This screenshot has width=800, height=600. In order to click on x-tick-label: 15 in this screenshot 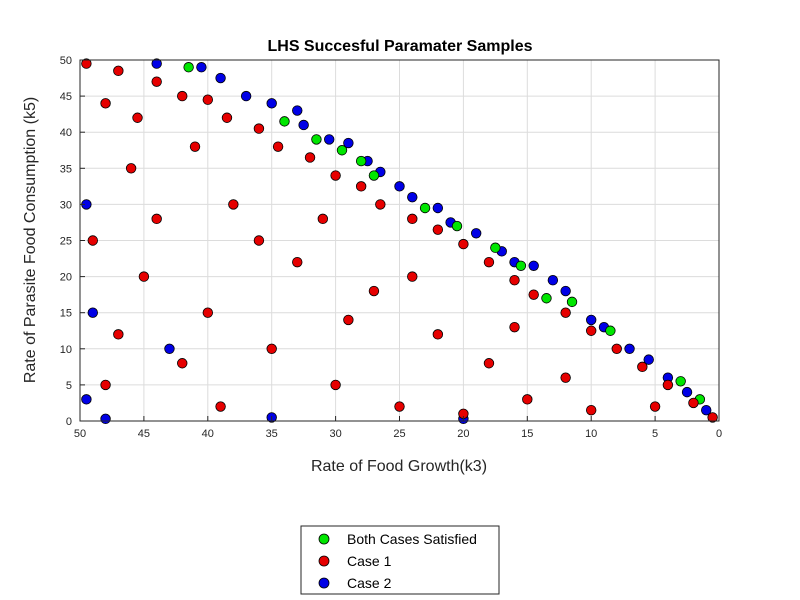, I will do `click(527, 434)`.